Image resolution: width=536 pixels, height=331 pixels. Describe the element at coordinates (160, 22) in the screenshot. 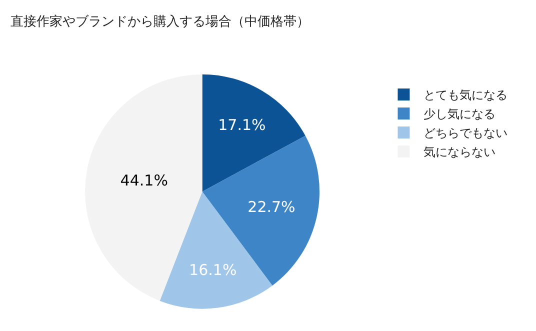

I see `chart-title: 直接作家やブランドから購入する場合（中価格帯）` at that location.